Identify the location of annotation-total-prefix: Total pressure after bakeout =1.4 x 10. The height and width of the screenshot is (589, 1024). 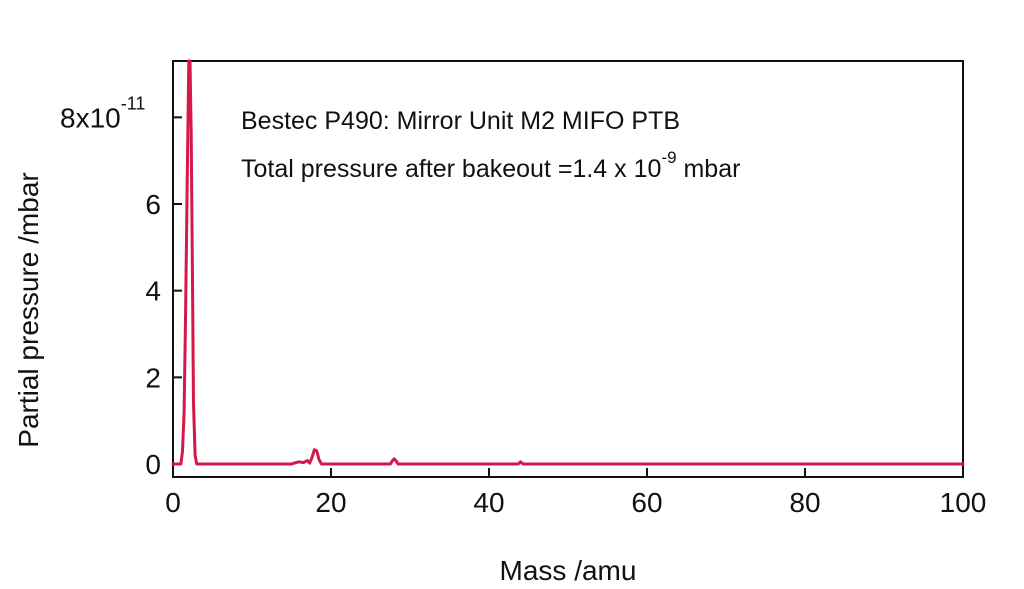
(451, 169).